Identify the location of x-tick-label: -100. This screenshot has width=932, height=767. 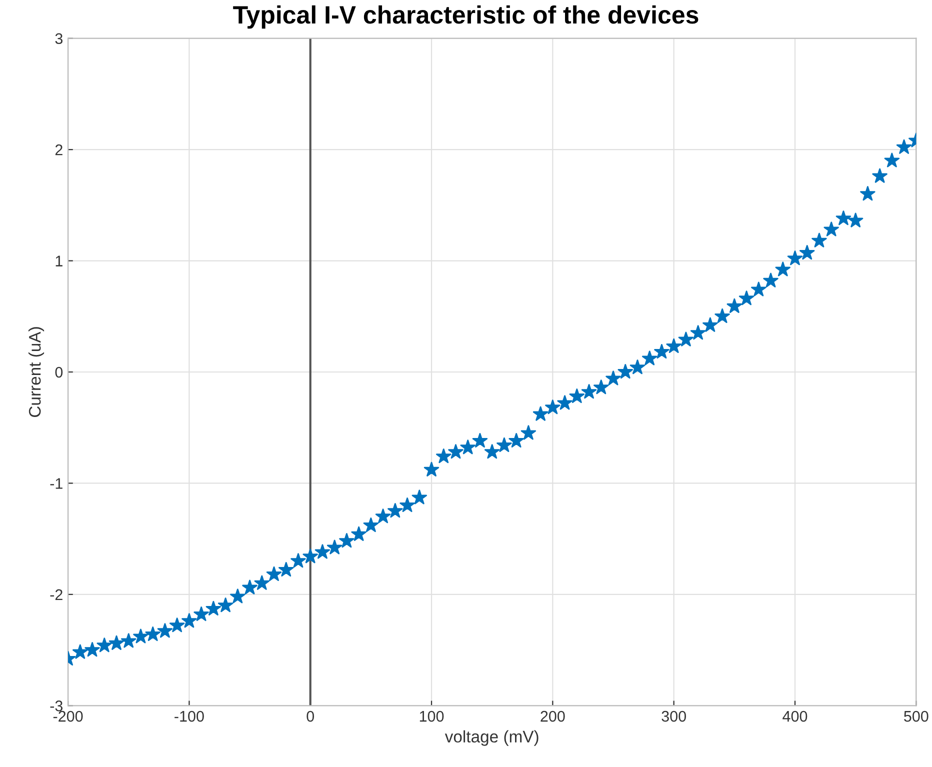
(189, 716).